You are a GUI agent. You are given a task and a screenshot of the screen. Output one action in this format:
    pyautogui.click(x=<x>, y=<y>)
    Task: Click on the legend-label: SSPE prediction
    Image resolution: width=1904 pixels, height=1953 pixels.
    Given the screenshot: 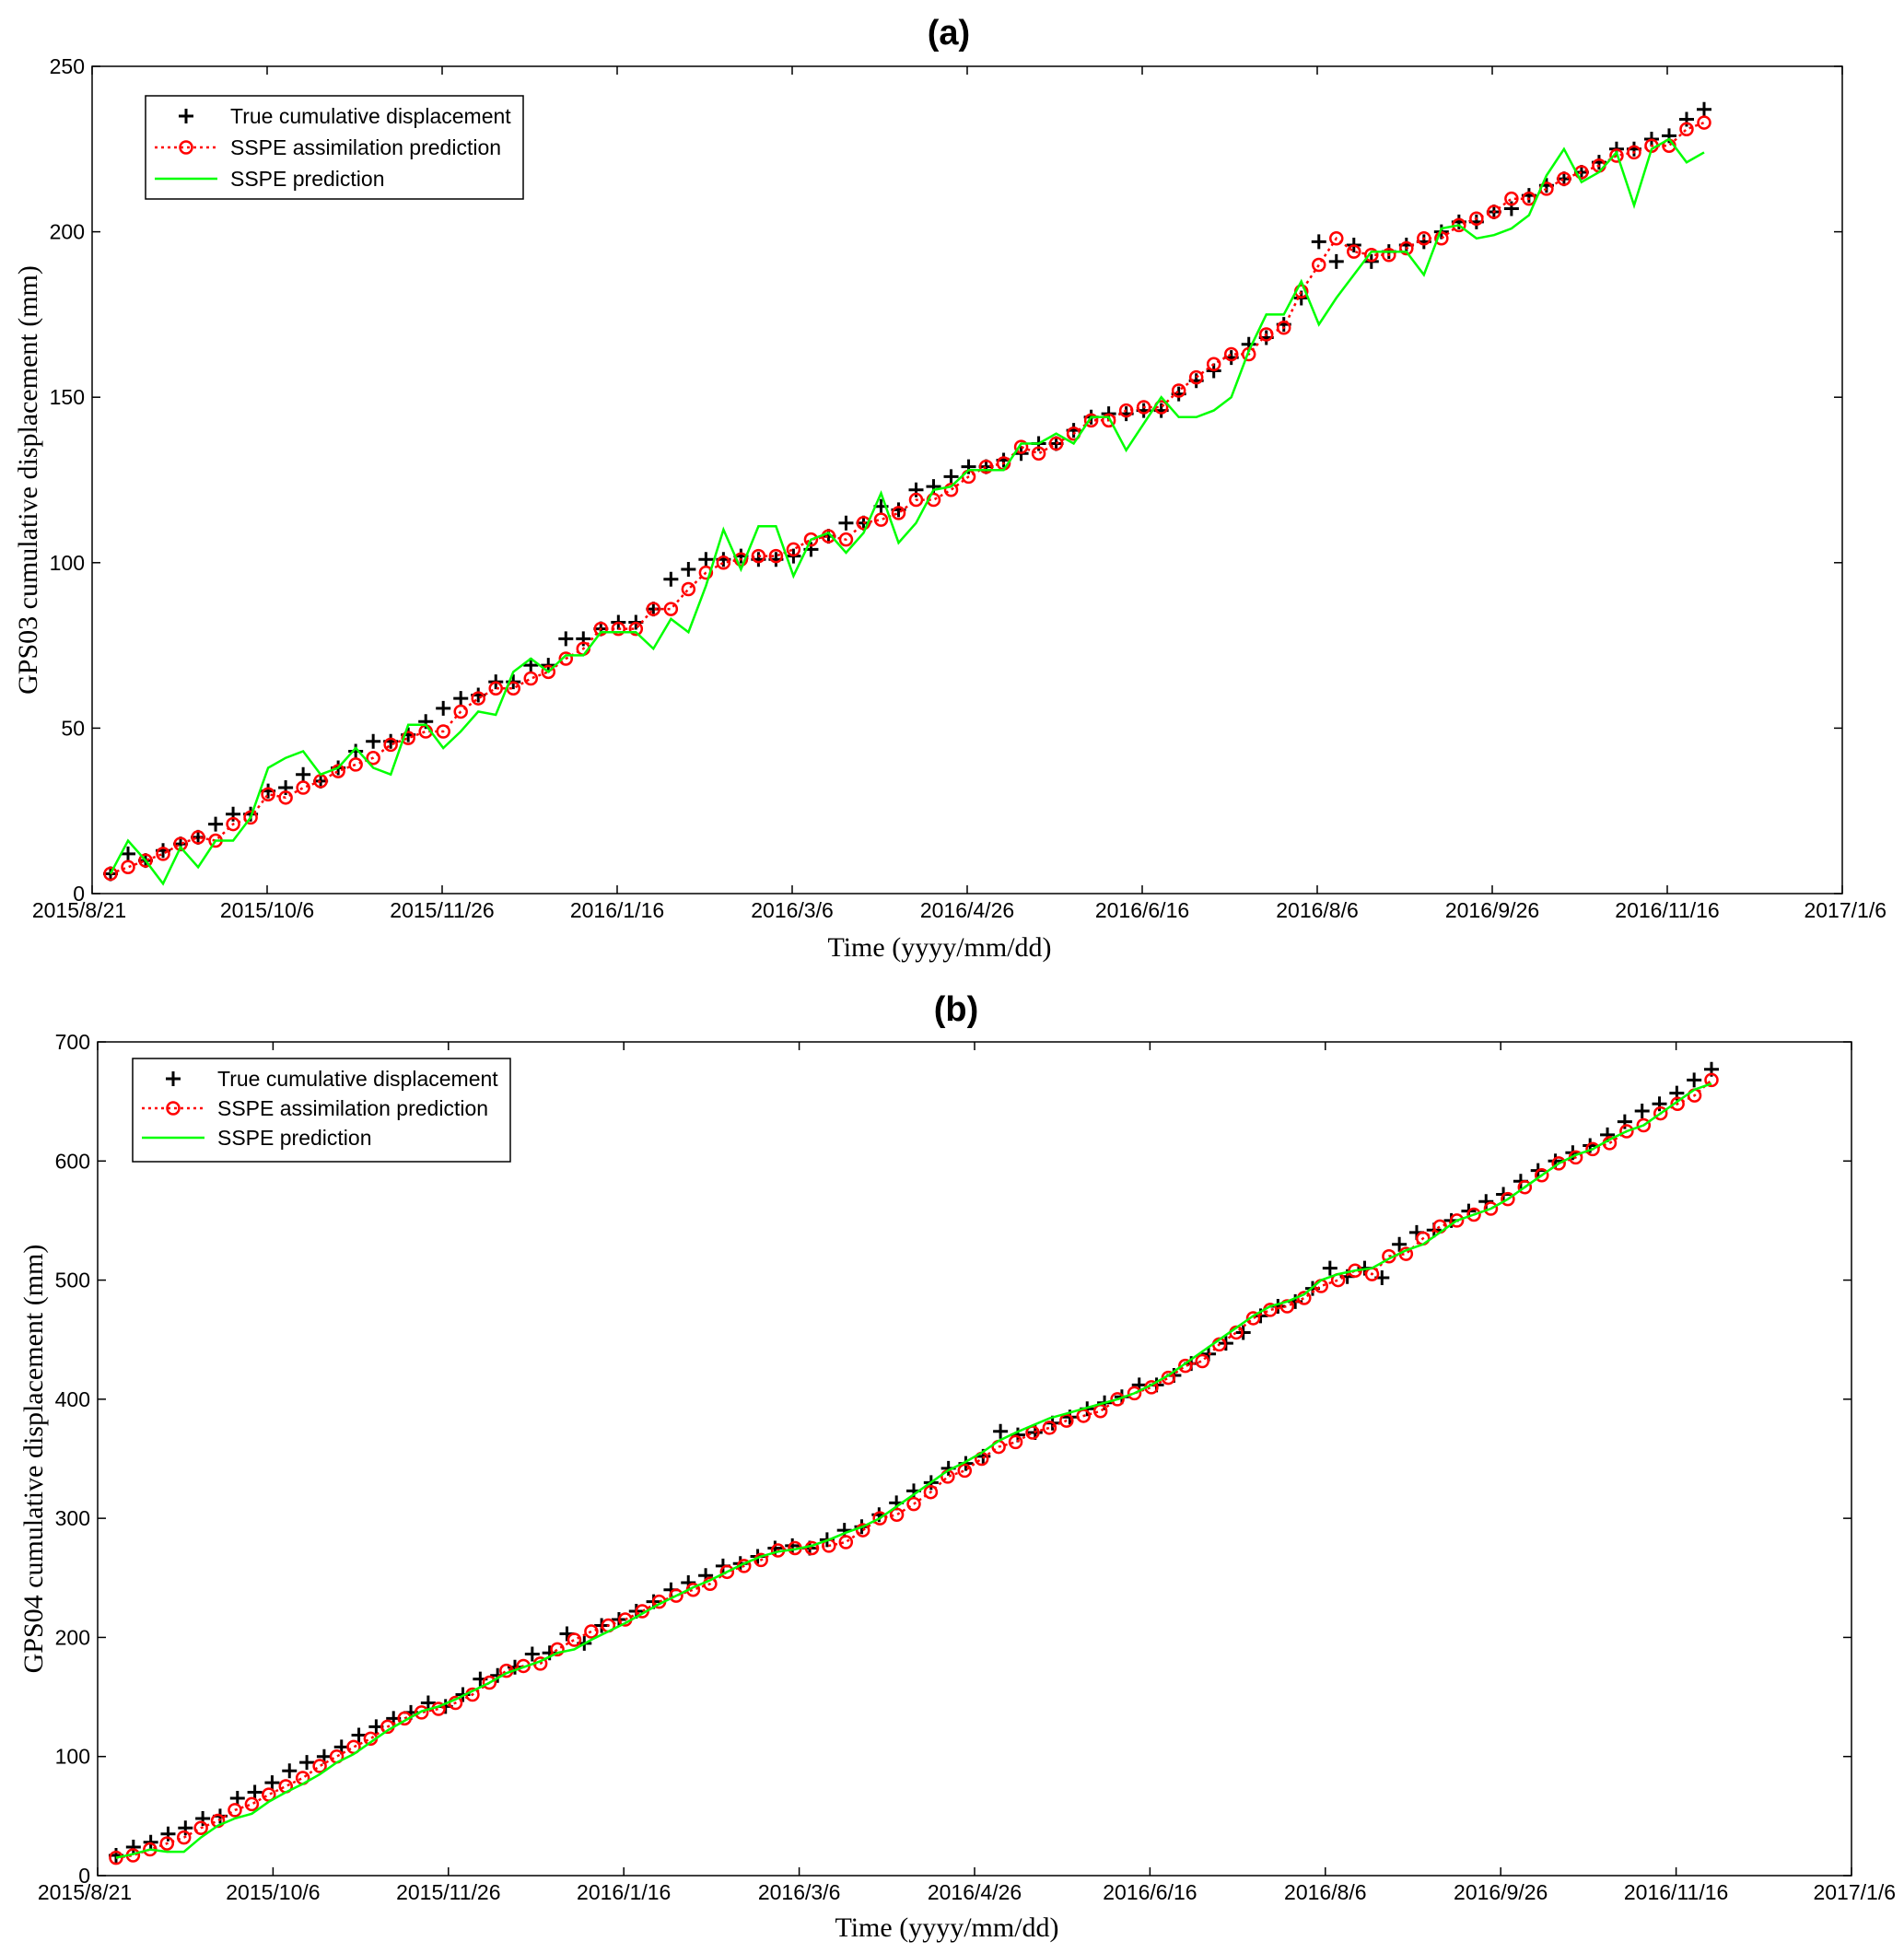 What is the action you would take?
    pyautogui.click(x=294, y=1138)
    